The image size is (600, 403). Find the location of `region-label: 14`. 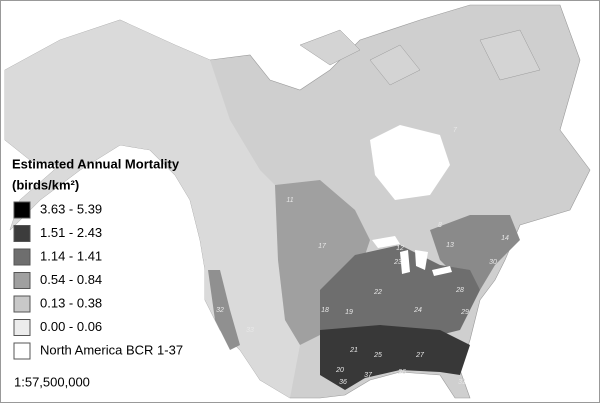

region-label: 14 is located at coordinates (505, 238).